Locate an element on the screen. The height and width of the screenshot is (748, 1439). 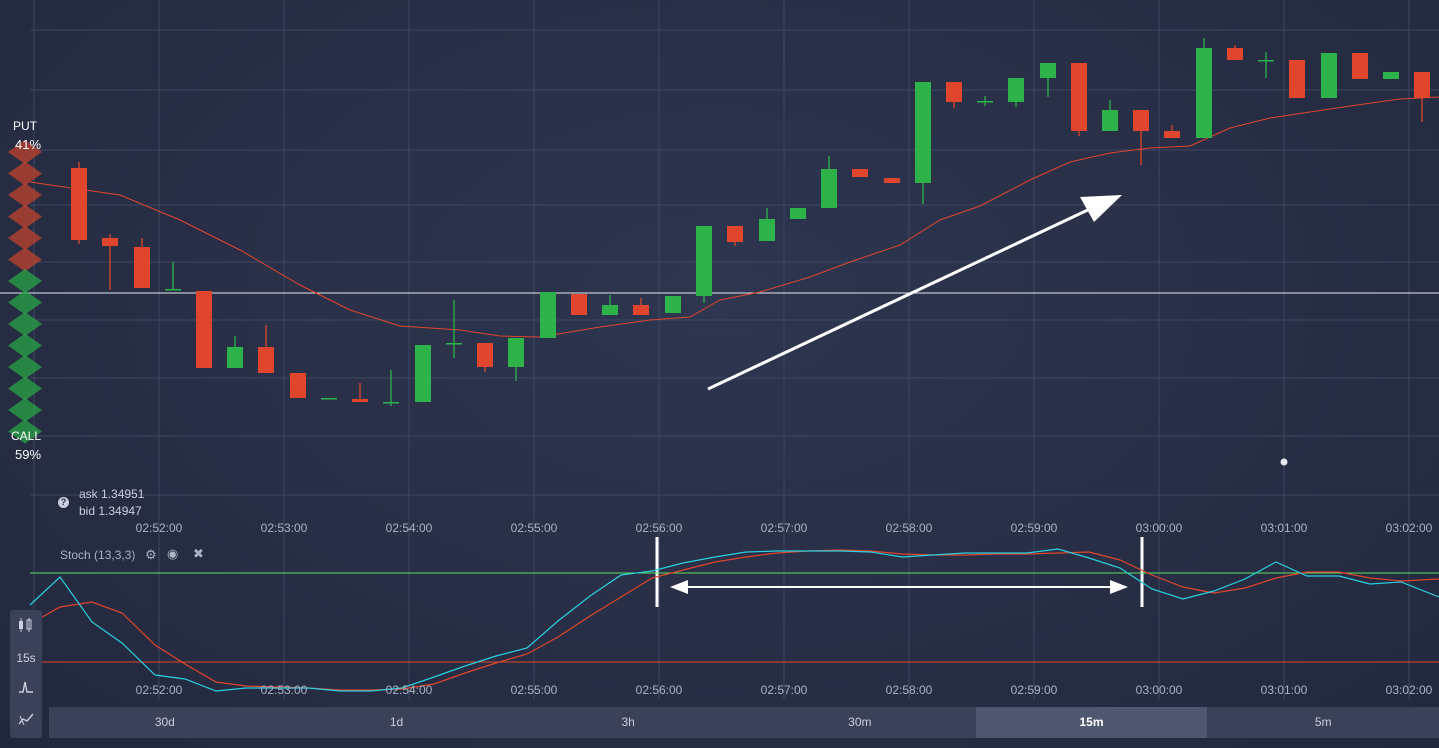
trend-arrow-head is located at coordinates (1101, 208).